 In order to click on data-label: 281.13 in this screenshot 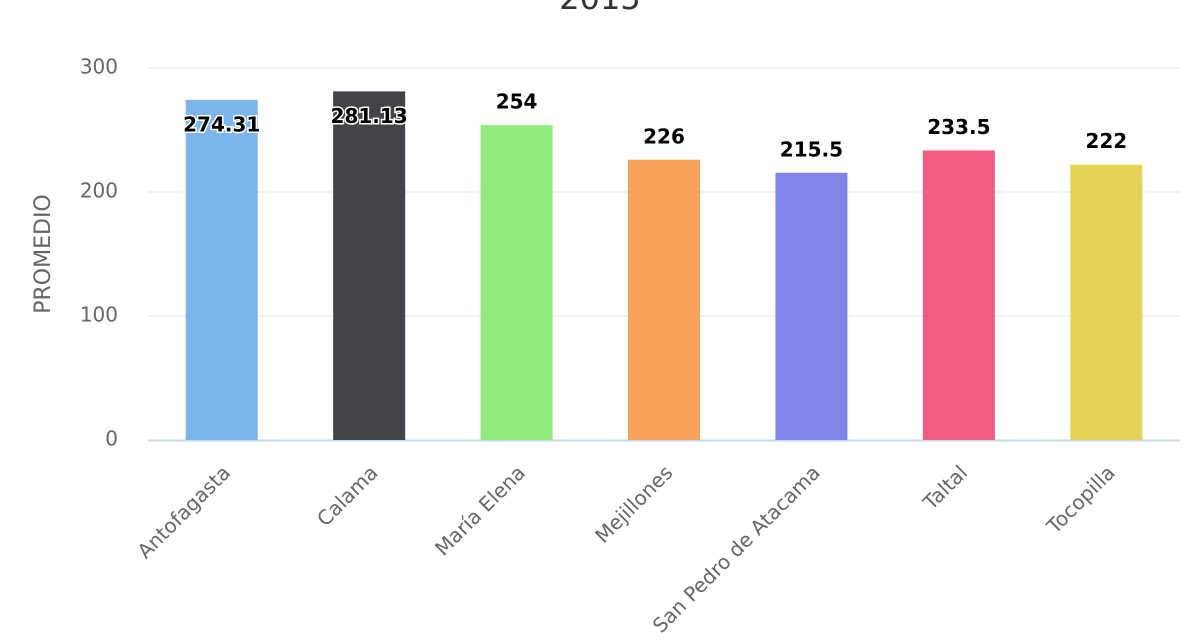, I will do `click(369, 116)`.